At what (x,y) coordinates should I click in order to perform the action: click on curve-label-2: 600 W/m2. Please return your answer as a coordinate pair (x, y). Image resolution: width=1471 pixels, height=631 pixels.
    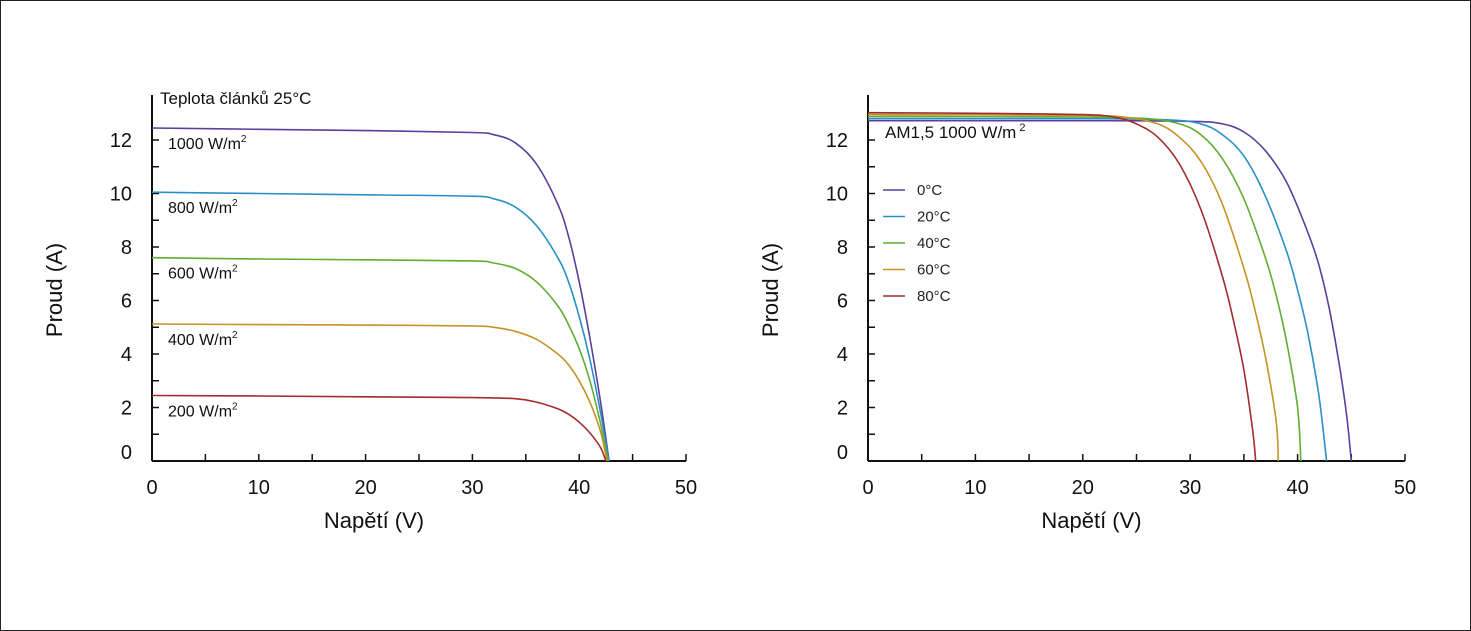
    Looking at the image, I should click on (203, 273).